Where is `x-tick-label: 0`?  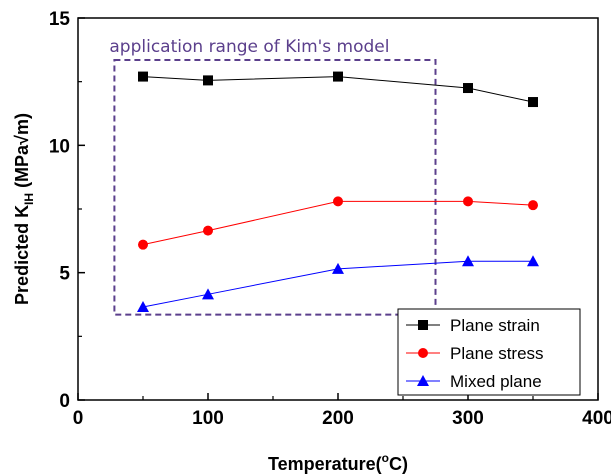 x-tick-label: 0 is located at coordinates (78, 418).